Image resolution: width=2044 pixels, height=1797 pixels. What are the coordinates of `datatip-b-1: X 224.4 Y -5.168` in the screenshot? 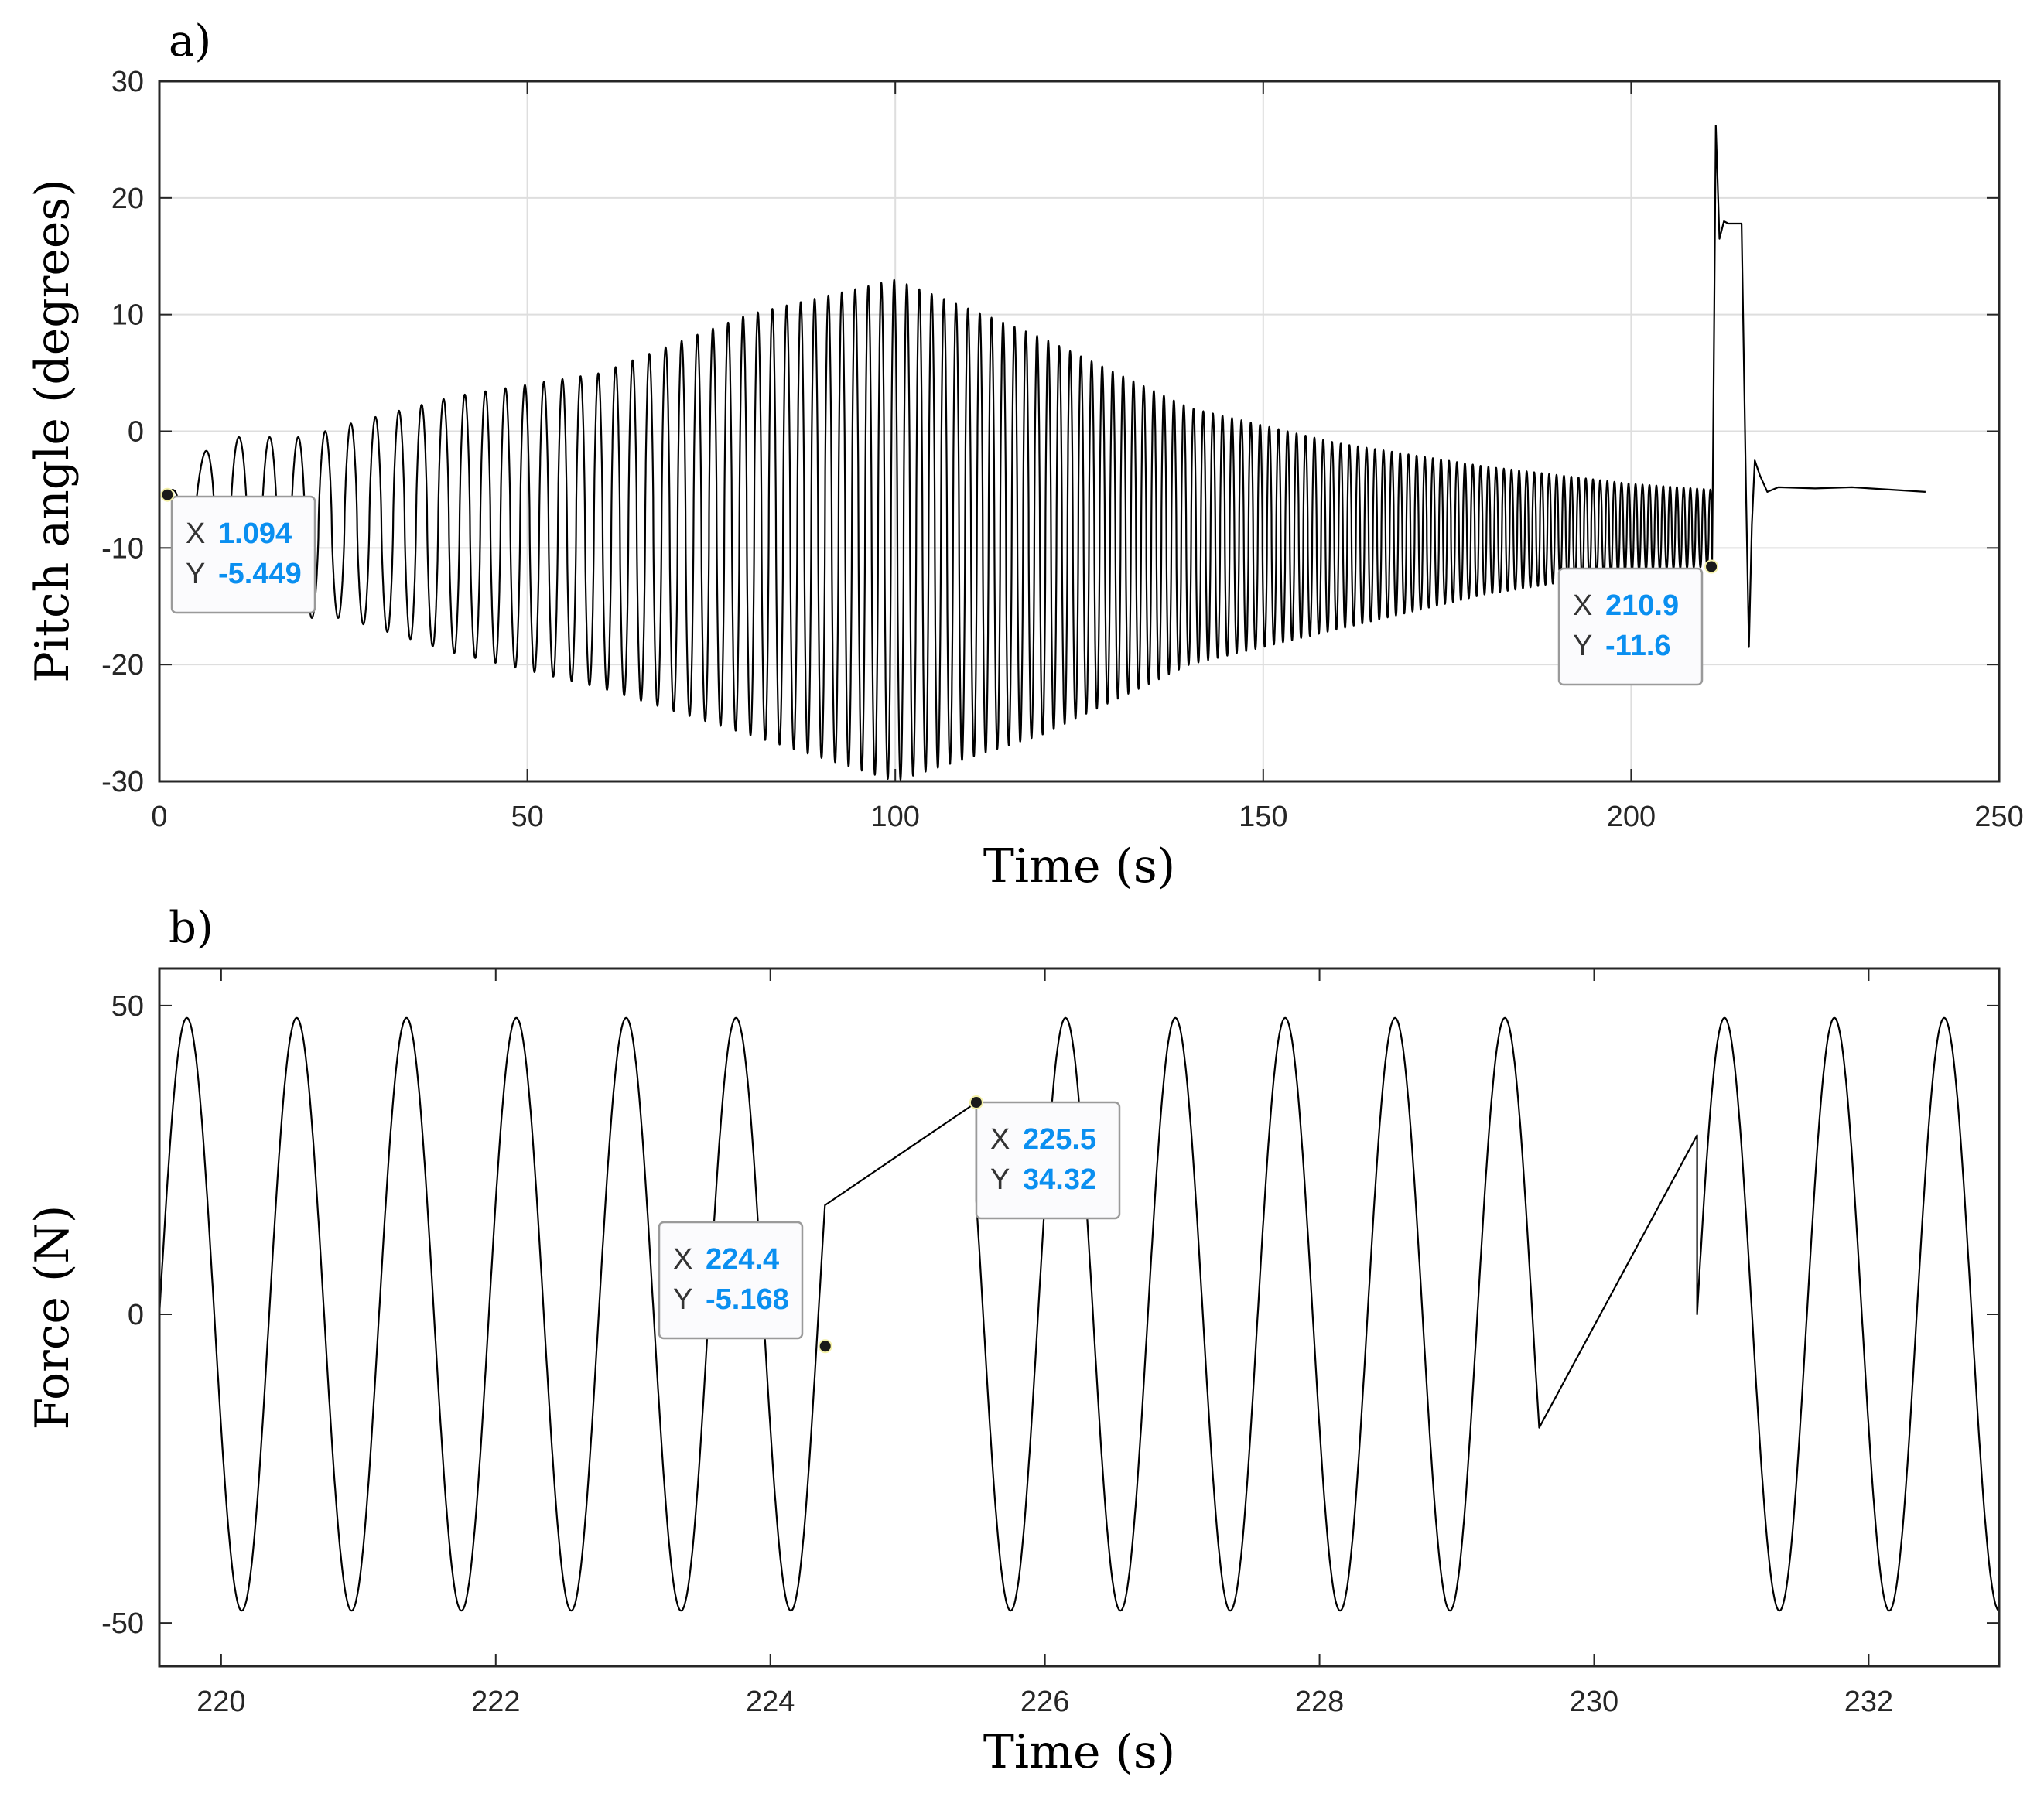 It's located at (745, 1288).